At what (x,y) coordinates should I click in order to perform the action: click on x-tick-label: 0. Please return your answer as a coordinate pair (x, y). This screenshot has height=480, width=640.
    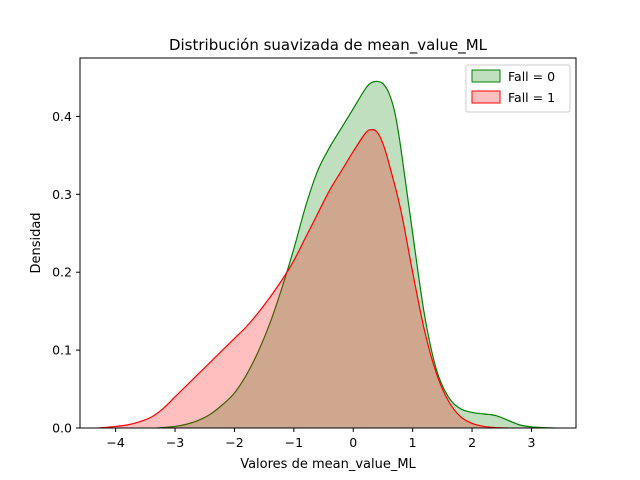
    Looking at the image, I should click on (353, 442).